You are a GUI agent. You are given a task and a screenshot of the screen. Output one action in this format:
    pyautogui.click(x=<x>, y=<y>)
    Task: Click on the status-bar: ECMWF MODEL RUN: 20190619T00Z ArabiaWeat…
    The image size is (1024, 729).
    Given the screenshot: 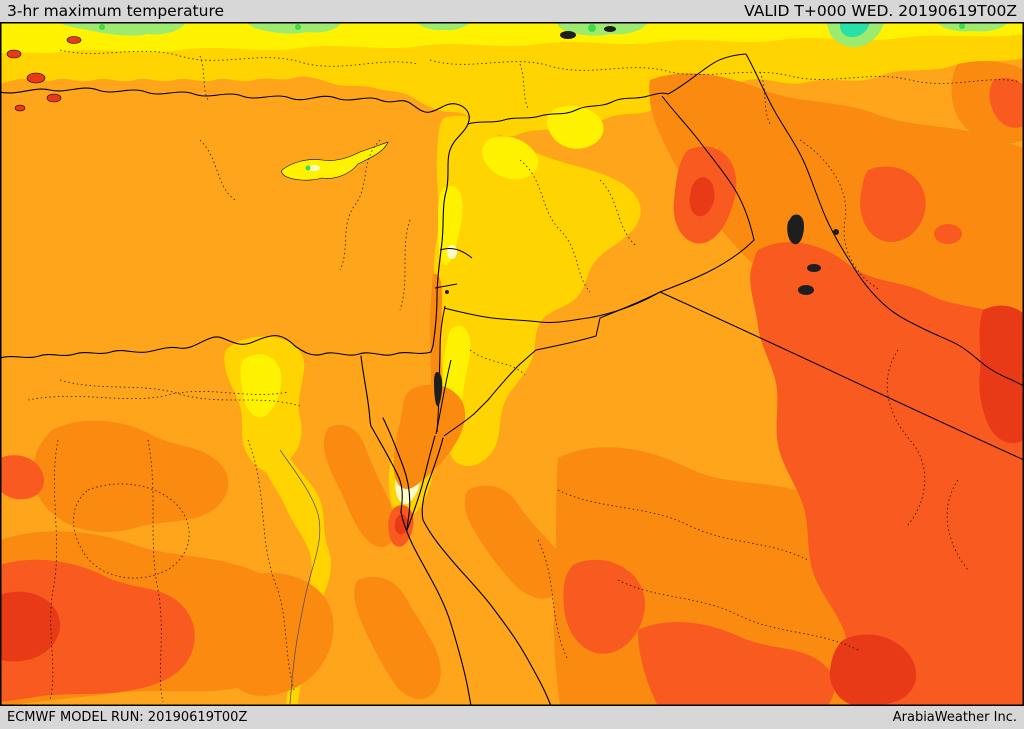 What is the action you would take?
    pyautogui.click(x=512, y=717)
    